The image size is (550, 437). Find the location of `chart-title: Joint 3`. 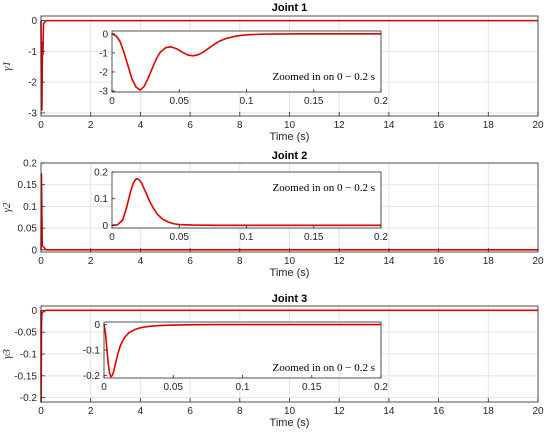

chart-title: Joint 3 is located at coordinates (289, 299).